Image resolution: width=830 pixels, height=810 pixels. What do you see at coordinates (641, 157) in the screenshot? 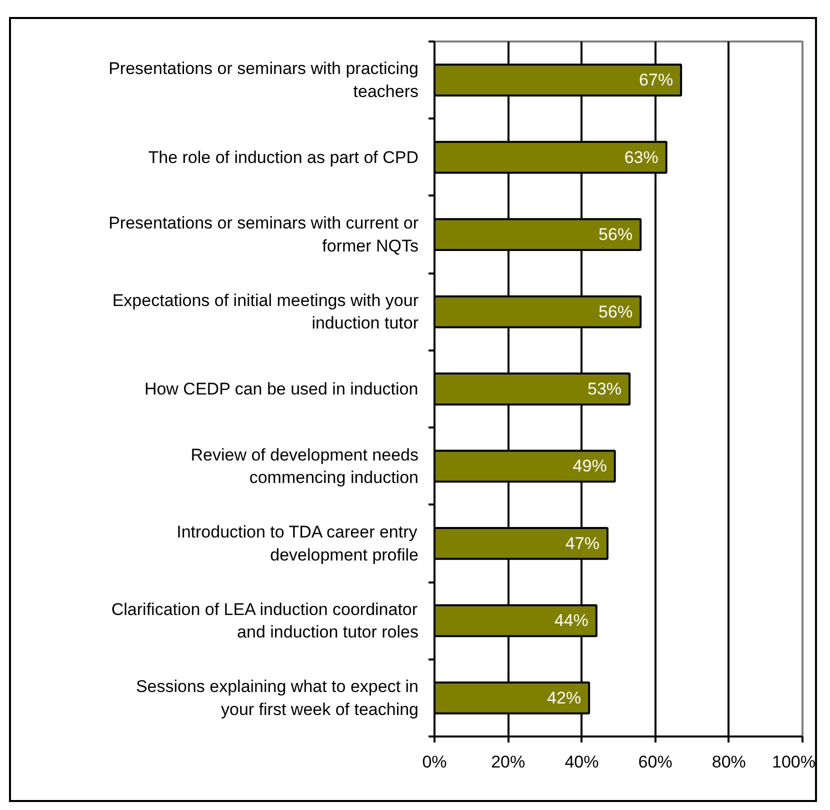
I see `data-label: 63%` at bounding box center [641, 157].